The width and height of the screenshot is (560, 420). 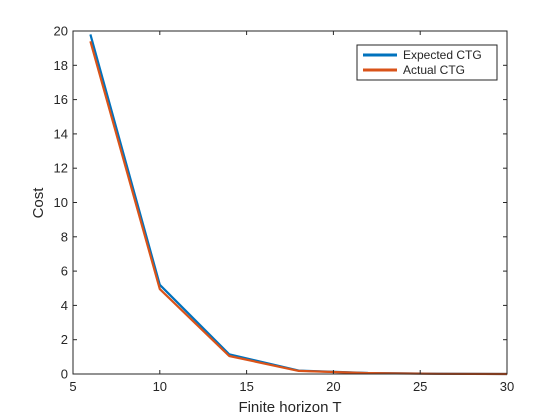 What do you see at coordinates (64, 271) in the screenshot?
I see `y-tick-label: 6` at bounding box center [64, 271].